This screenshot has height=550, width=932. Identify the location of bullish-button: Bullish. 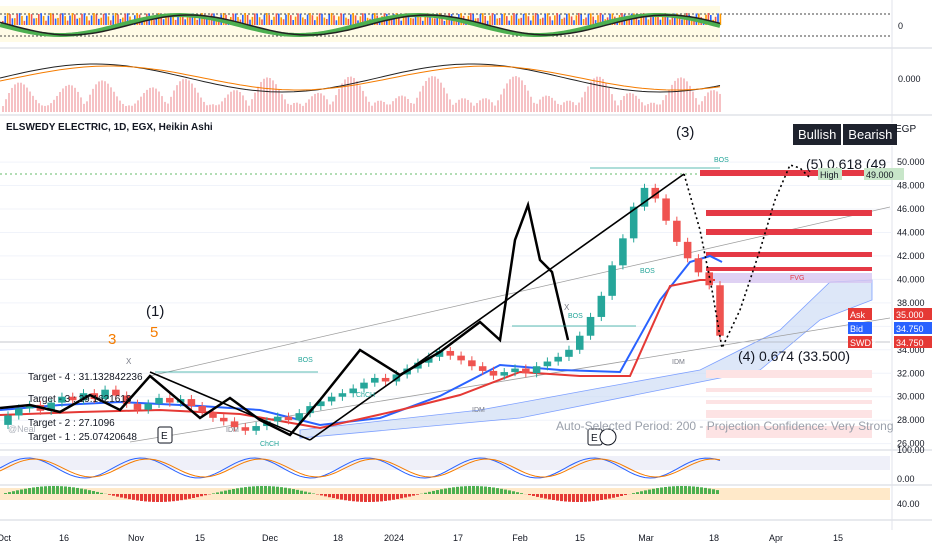
(817, 134).